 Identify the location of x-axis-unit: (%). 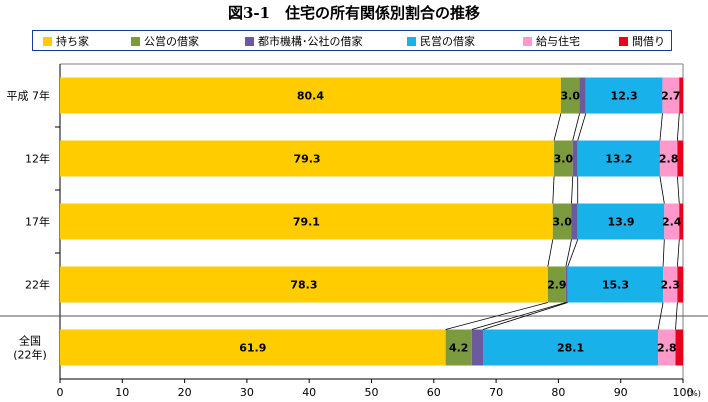
(694, 393).